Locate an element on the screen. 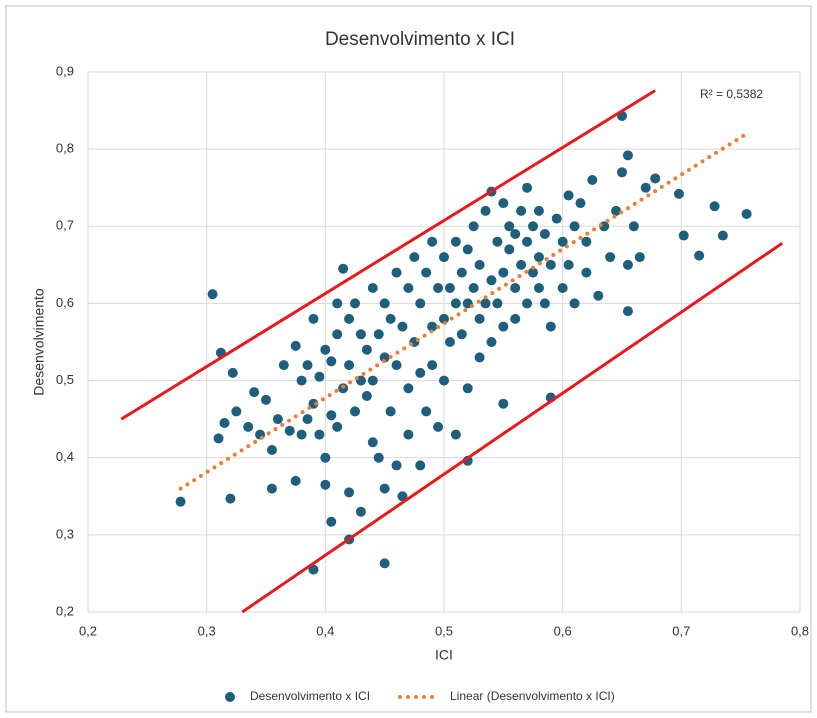 This screenshot has width=817, height=718. x-tick-label: 0,8 is located at coordinates (800, 630).